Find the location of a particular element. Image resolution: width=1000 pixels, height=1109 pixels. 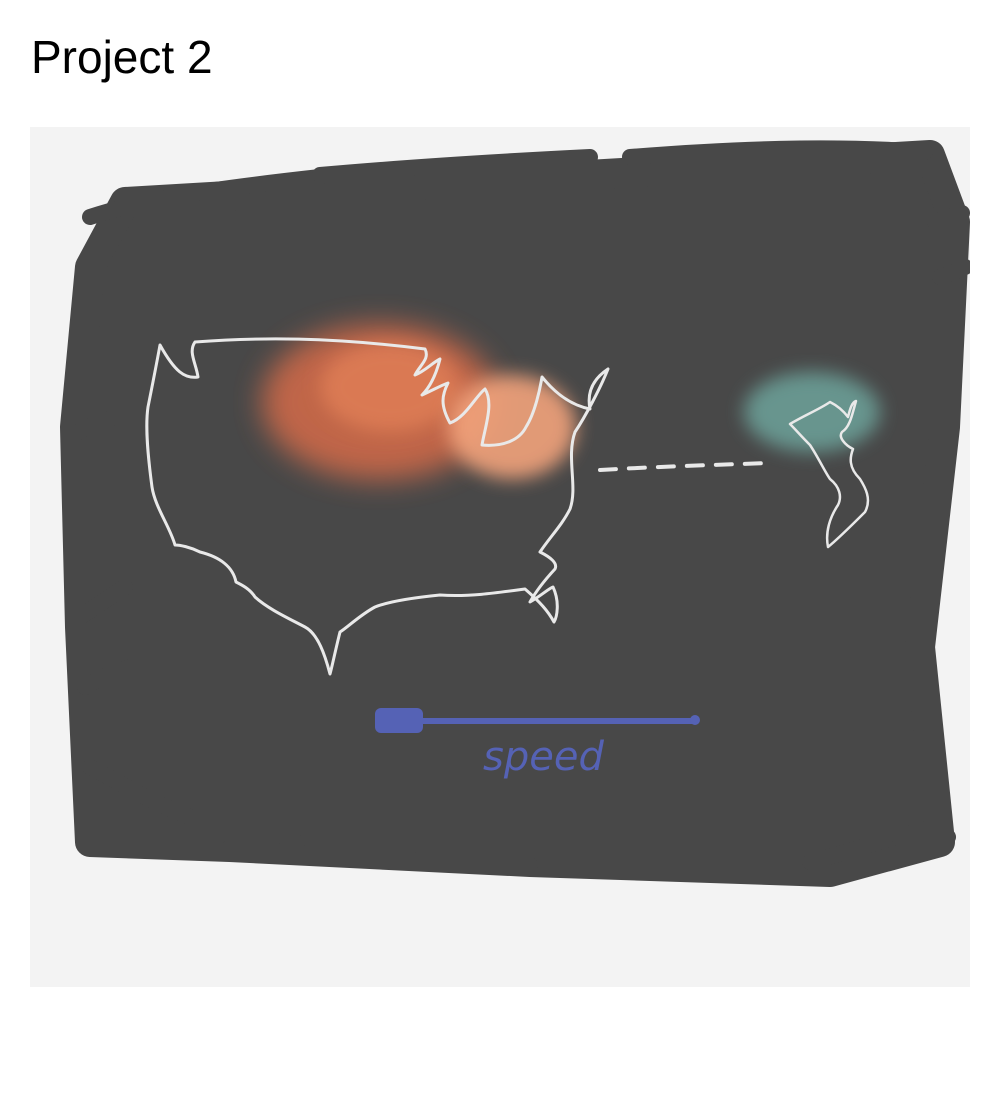

connection-dashed-line is located at coordinates (685, 466).